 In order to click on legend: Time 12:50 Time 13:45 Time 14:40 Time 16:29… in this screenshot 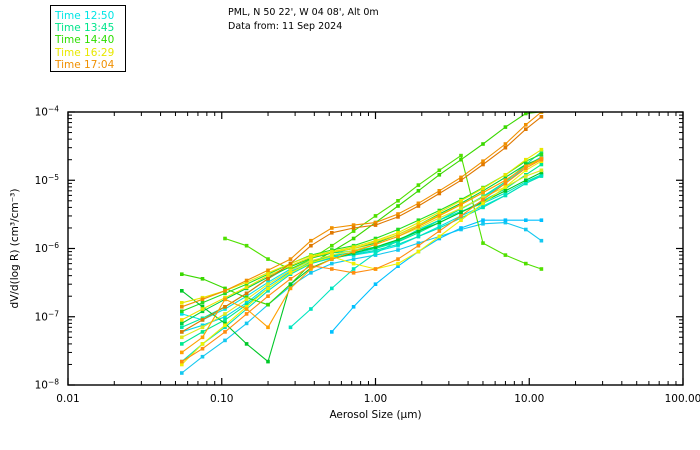, I will do `click(88, 38)`.